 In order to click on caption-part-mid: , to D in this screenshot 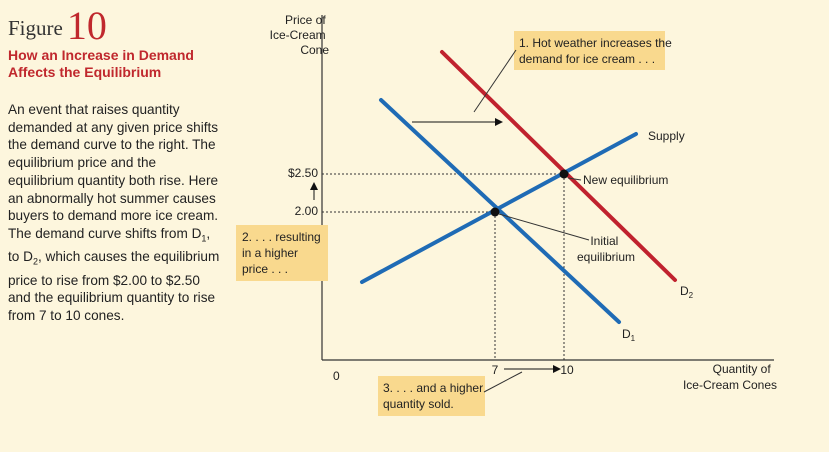, I will do `click(109, 245)`.